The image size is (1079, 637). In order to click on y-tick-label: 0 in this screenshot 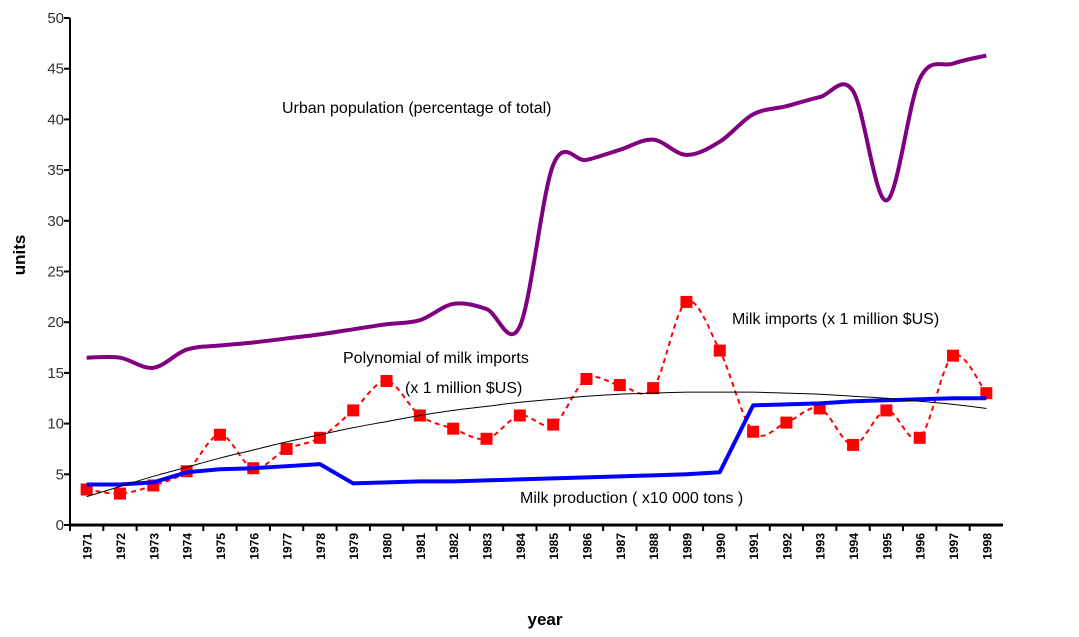, I will do `click(60, 525)`.